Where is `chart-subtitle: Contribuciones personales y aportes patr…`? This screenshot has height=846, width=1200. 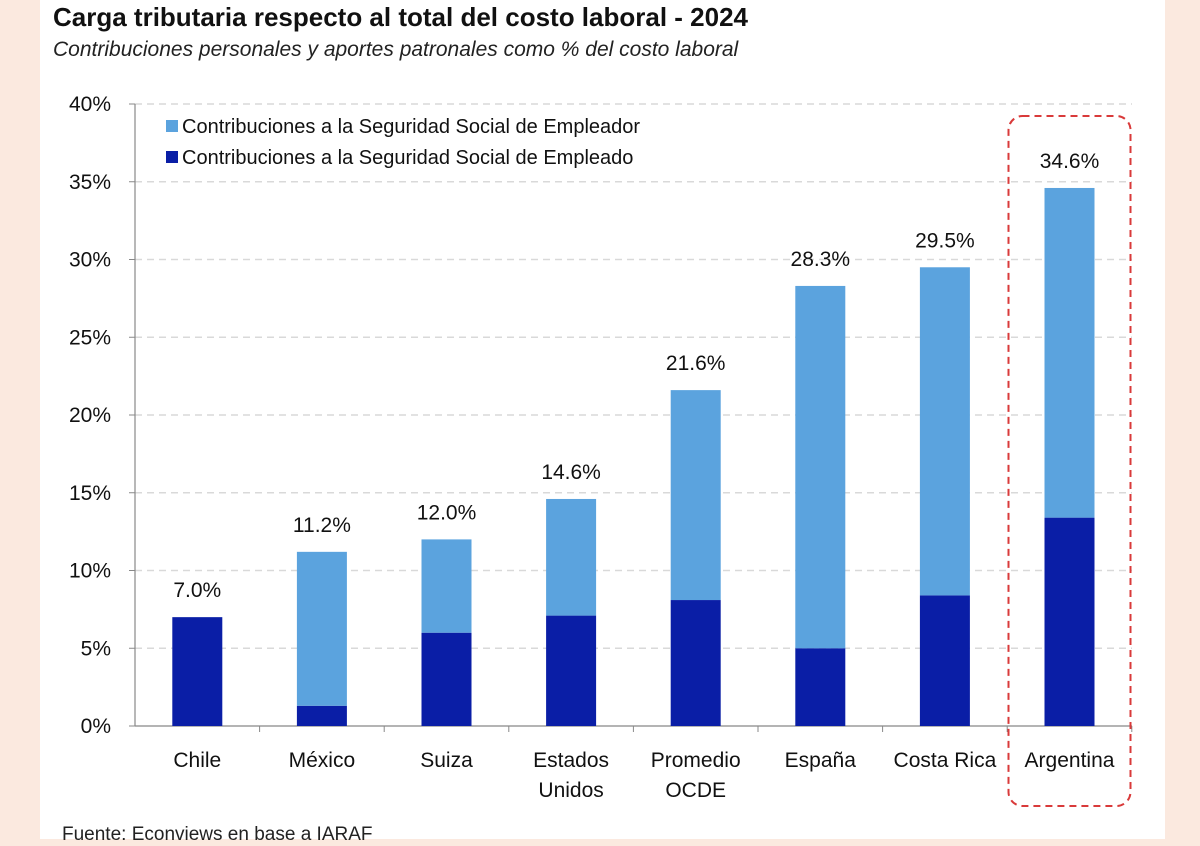 chart-subtitle: Contribuciones personales y aportes patr… is located at coordinates (396, 49).